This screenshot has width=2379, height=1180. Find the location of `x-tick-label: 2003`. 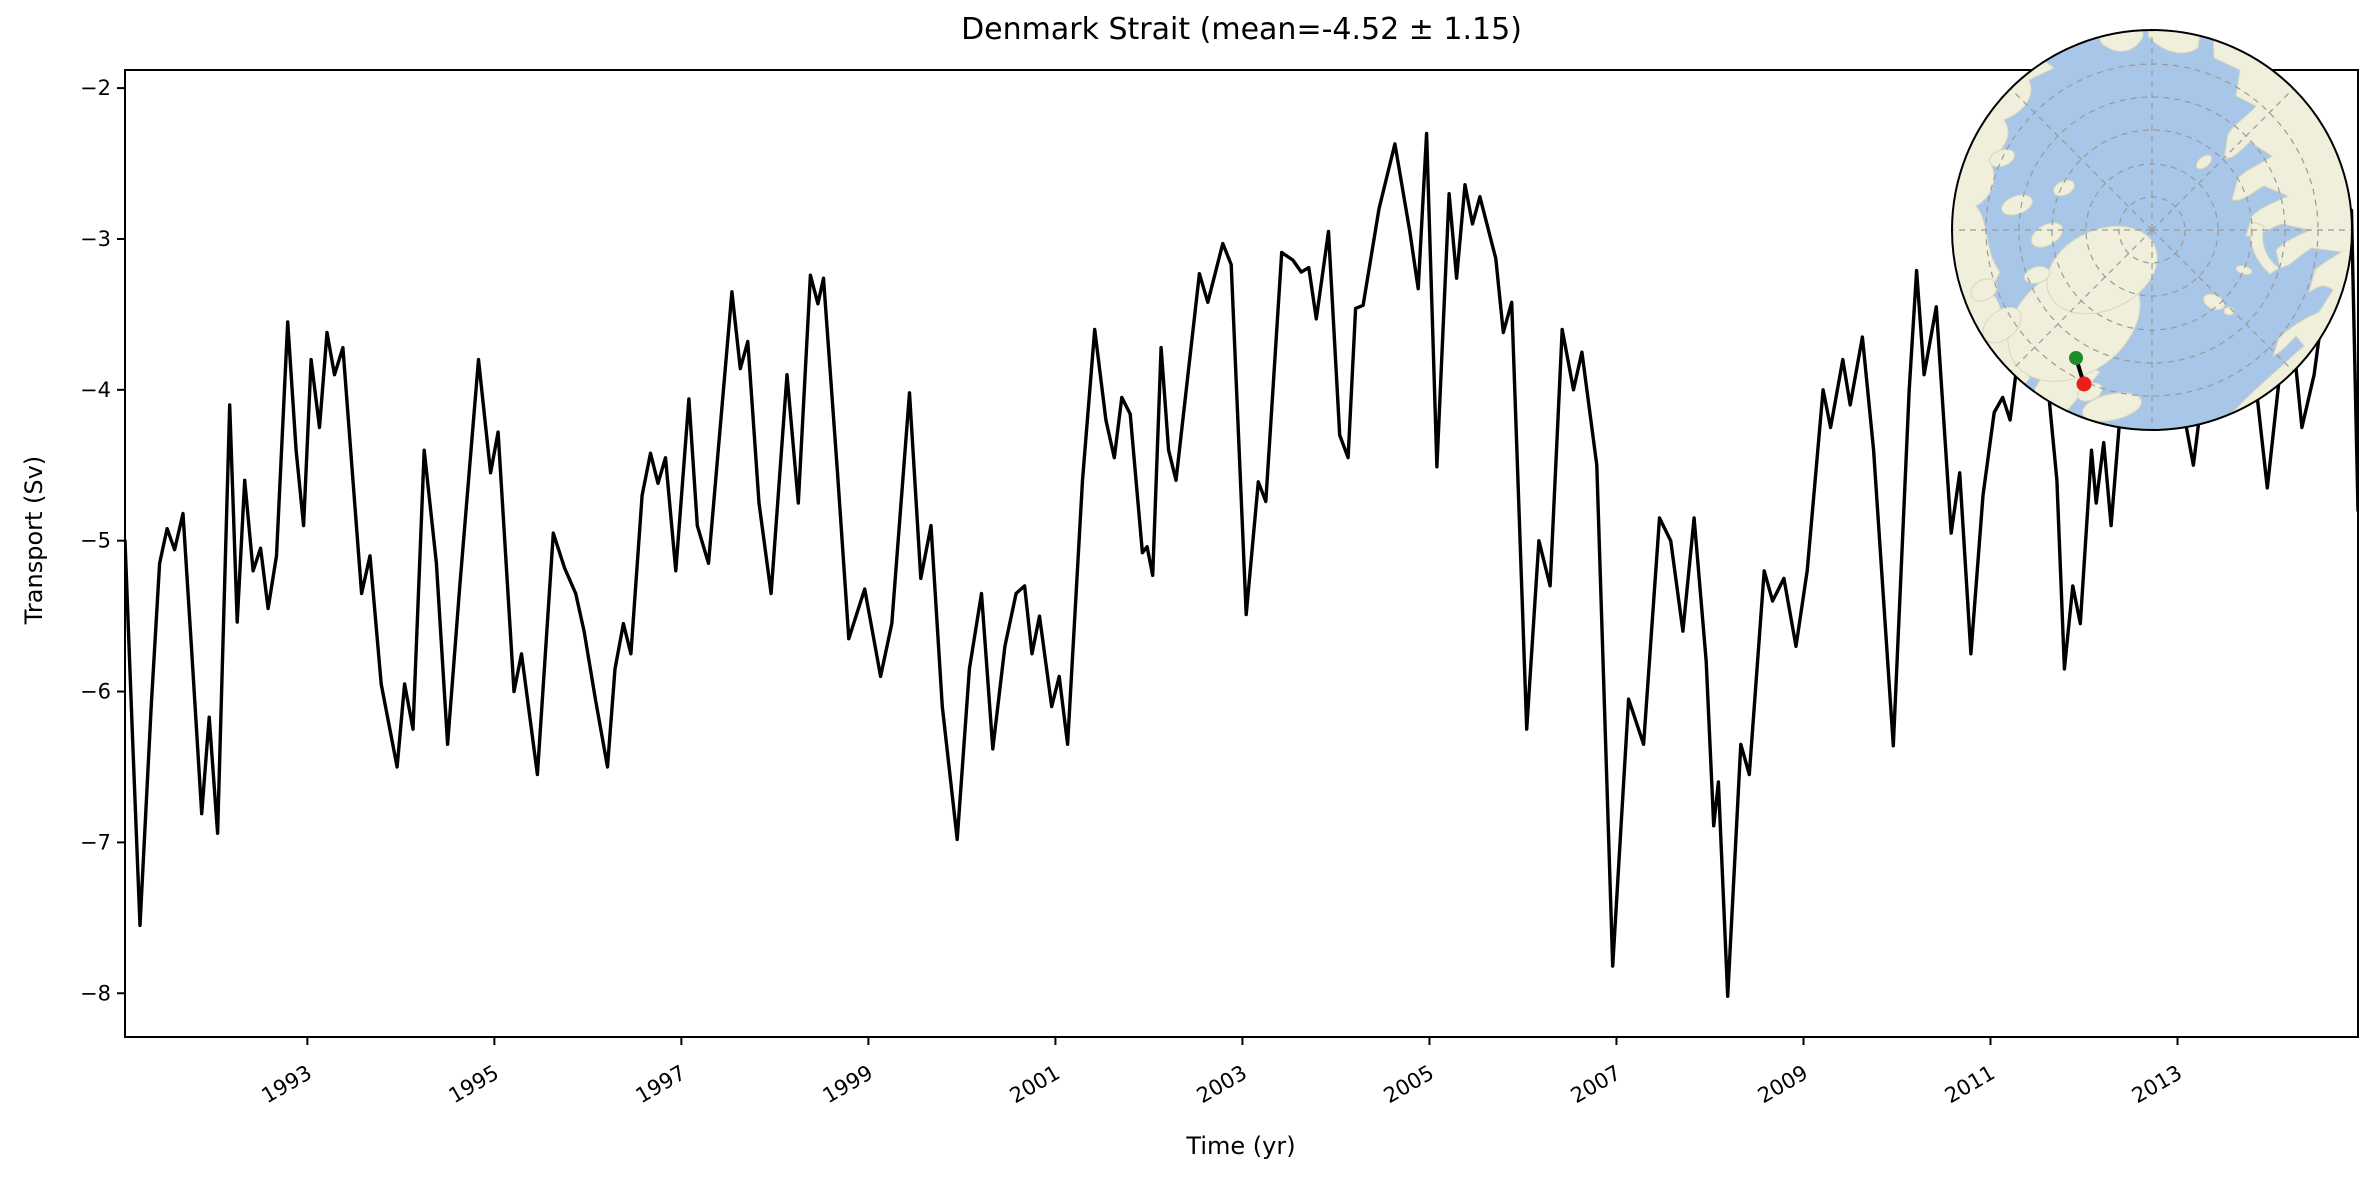

x-tick-label: 2003 is located at coordinates (1222, 1085).